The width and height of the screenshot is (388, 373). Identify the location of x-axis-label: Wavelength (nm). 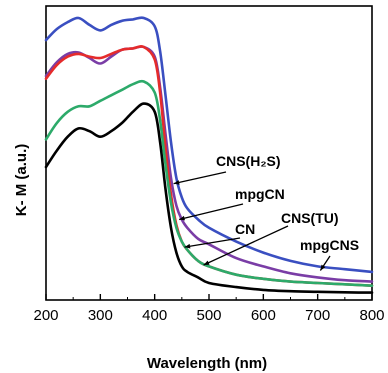
(207, 363).